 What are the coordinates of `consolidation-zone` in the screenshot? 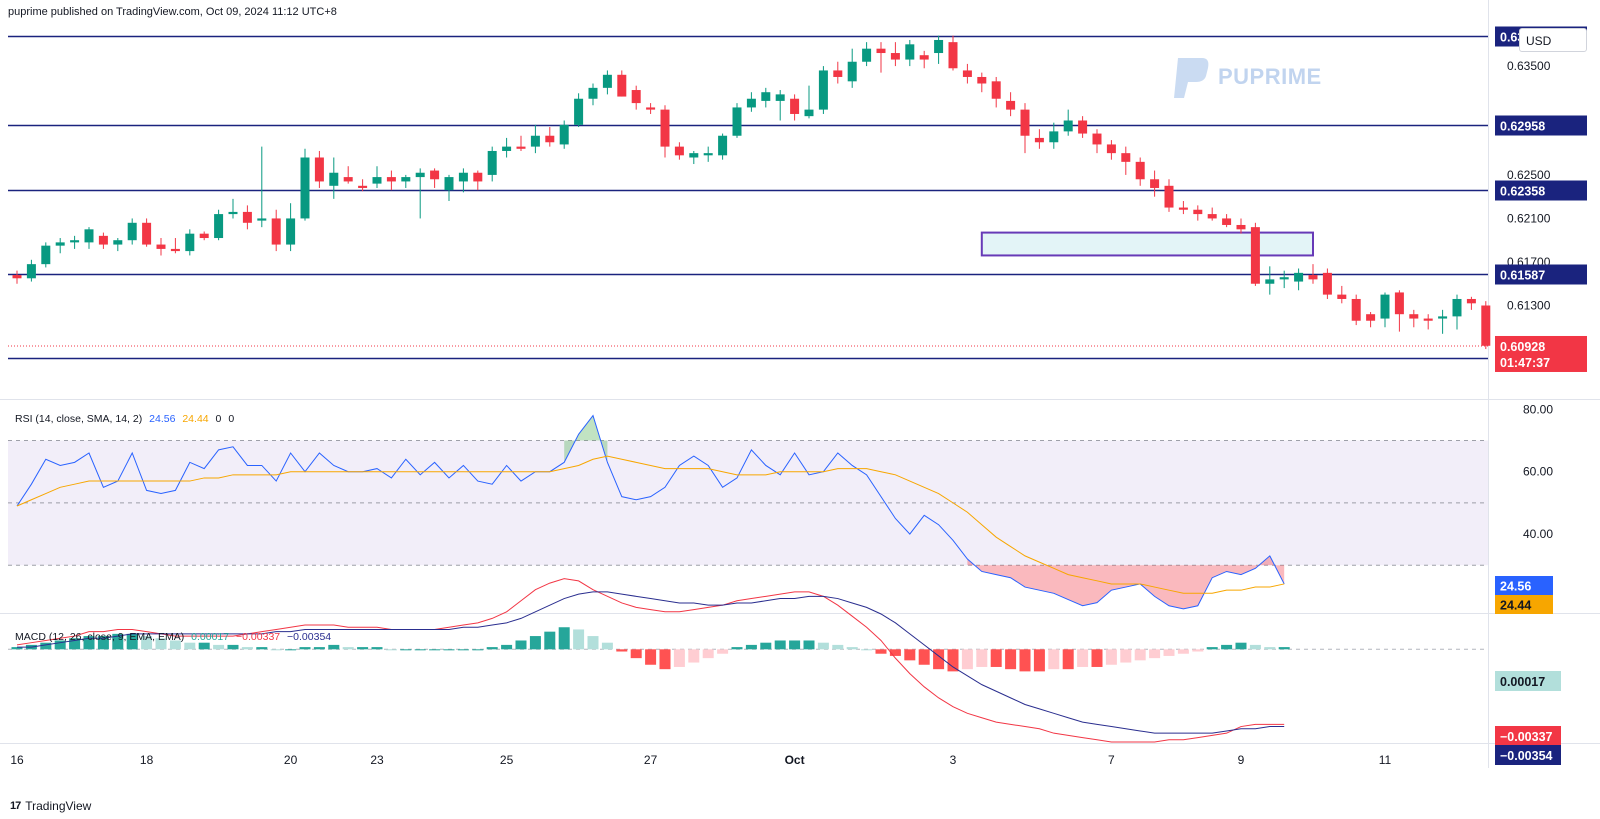 It's located at (1147, 244).